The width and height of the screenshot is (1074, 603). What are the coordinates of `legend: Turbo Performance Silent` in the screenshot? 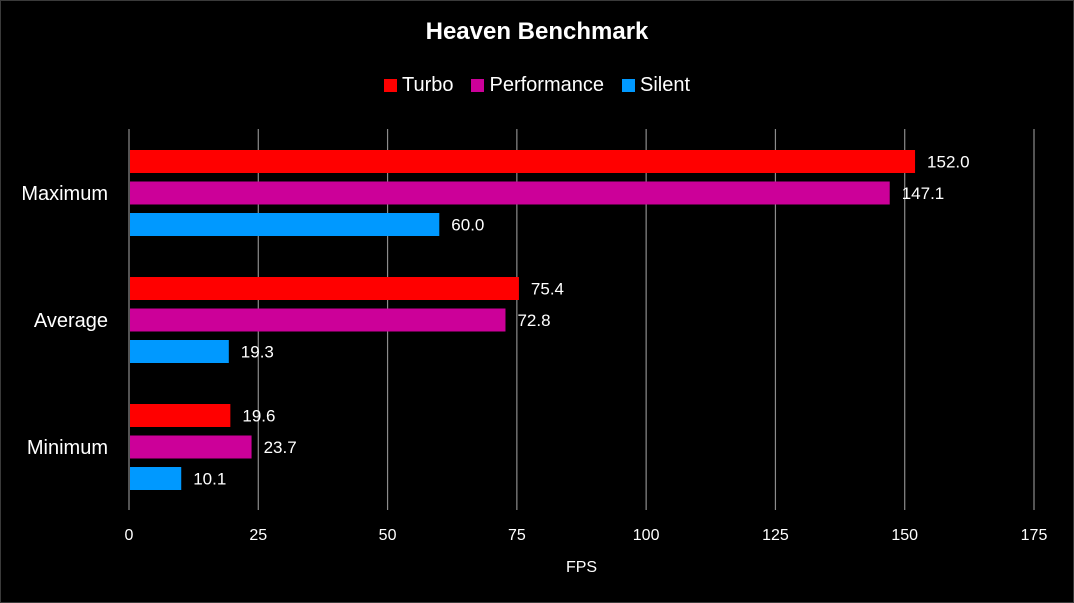 It's located at (537, 85).